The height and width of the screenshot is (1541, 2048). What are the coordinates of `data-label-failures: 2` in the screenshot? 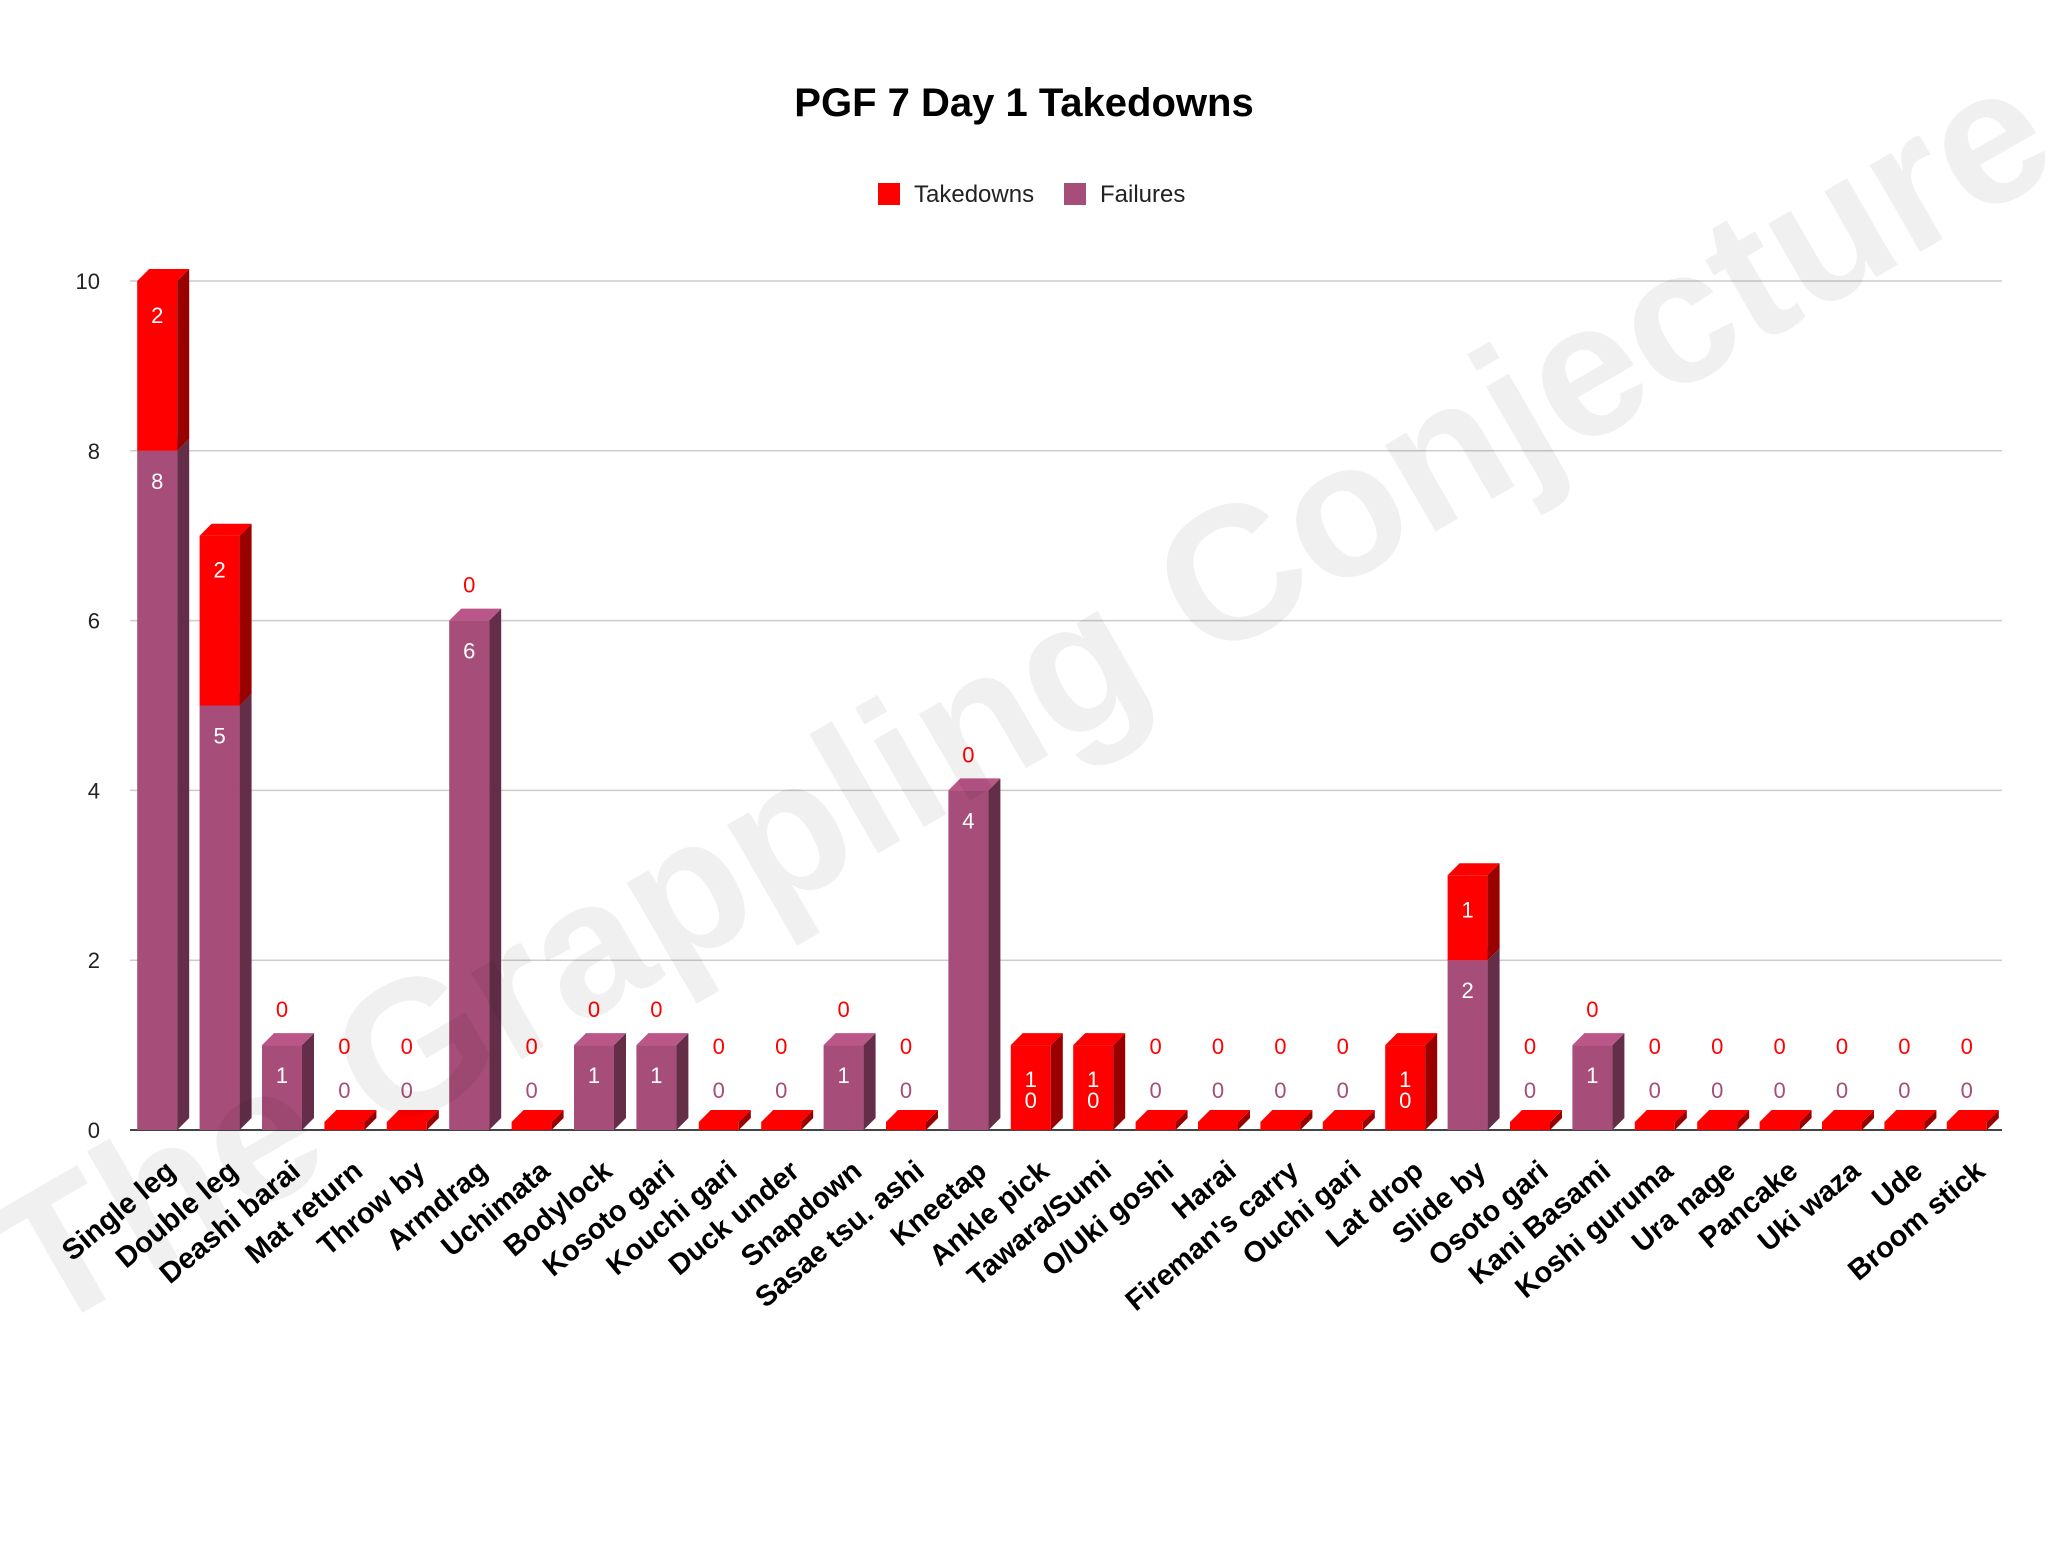 It's located at (1467, 990).